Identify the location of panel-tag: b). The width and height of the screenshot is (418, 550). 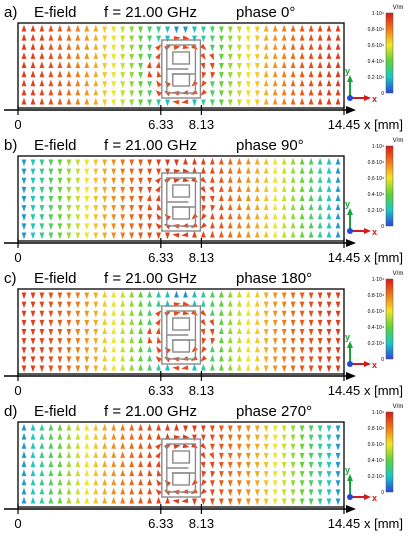
(10, 145).